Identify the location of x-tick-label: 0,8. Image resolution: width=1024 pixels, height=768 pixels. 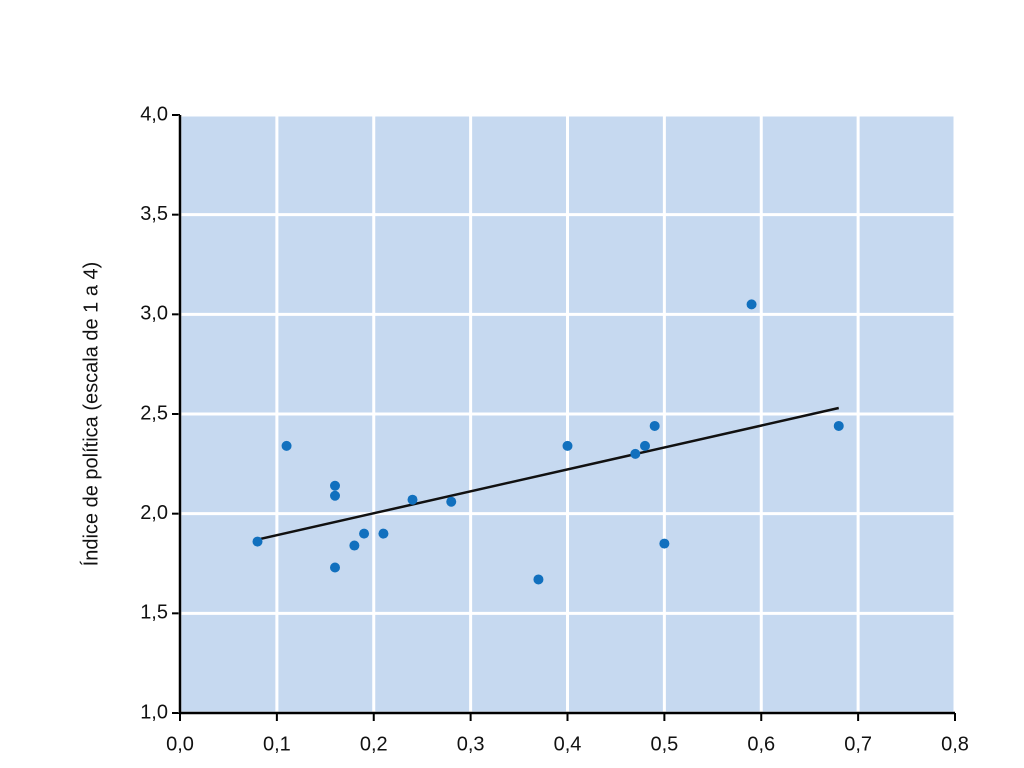
(955, 744).